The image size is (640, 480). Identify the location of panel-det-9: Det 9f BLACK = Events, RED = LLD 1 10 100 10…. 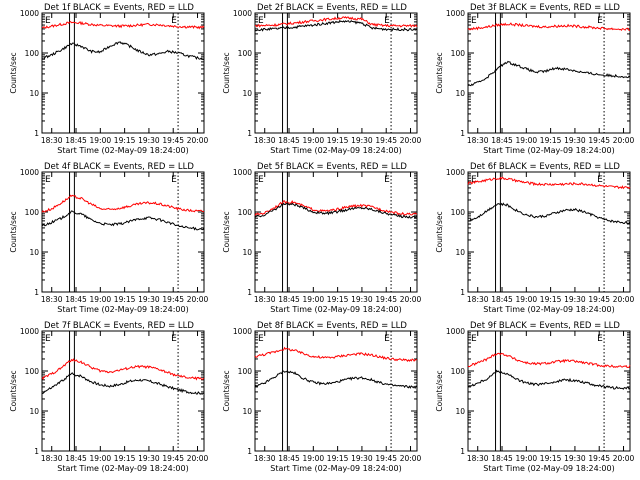
(535, 397).